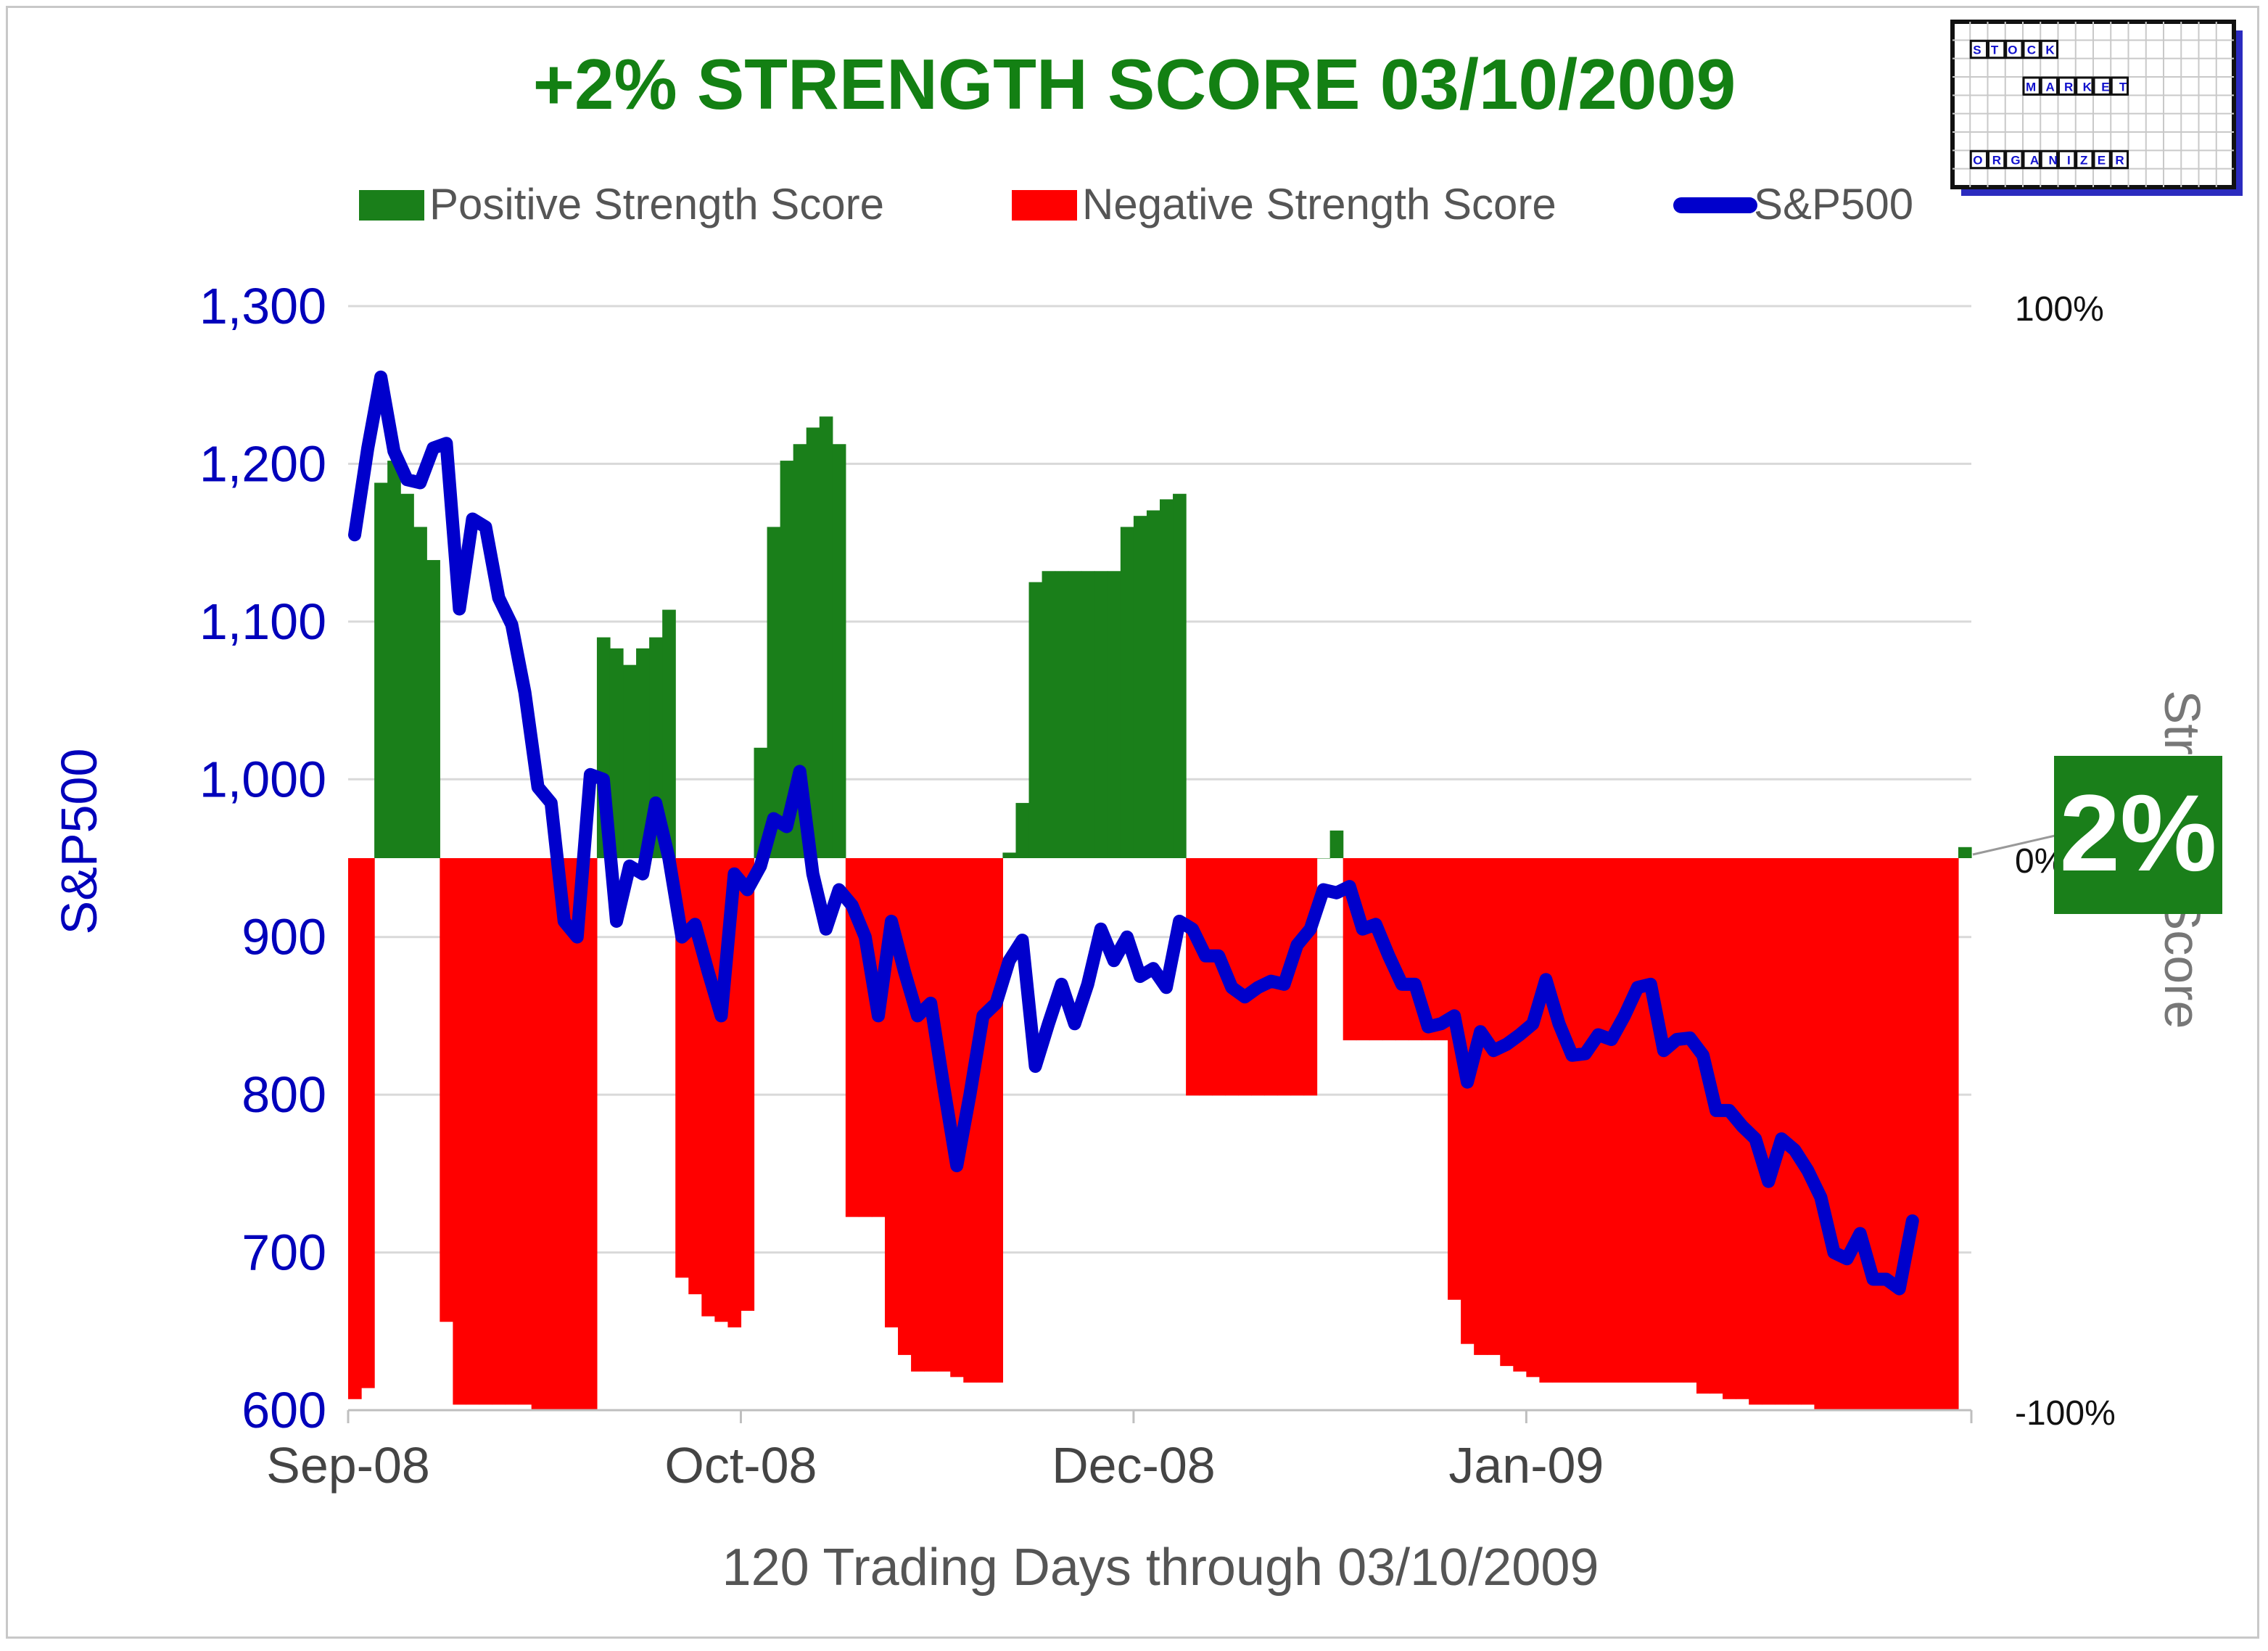 The image size is (2268, 1651). I want to click on logo-word-3: ORGANIZER, so click(2053, 161).